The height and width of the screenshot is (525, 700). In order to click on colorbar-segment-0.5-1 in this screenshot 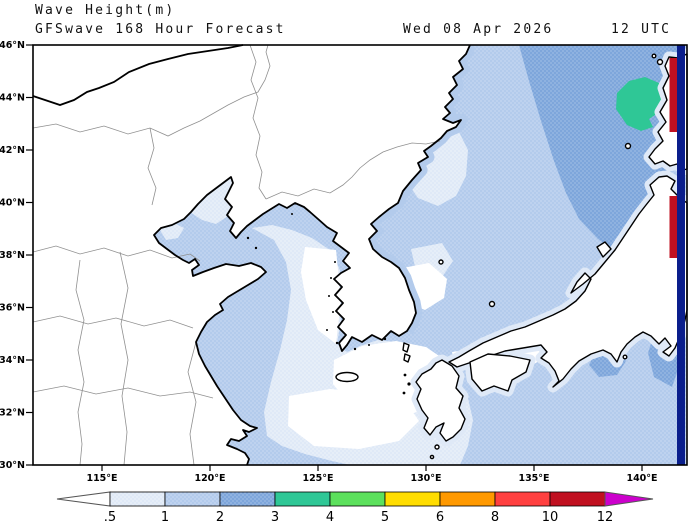, I will do `click(137, 499)`.